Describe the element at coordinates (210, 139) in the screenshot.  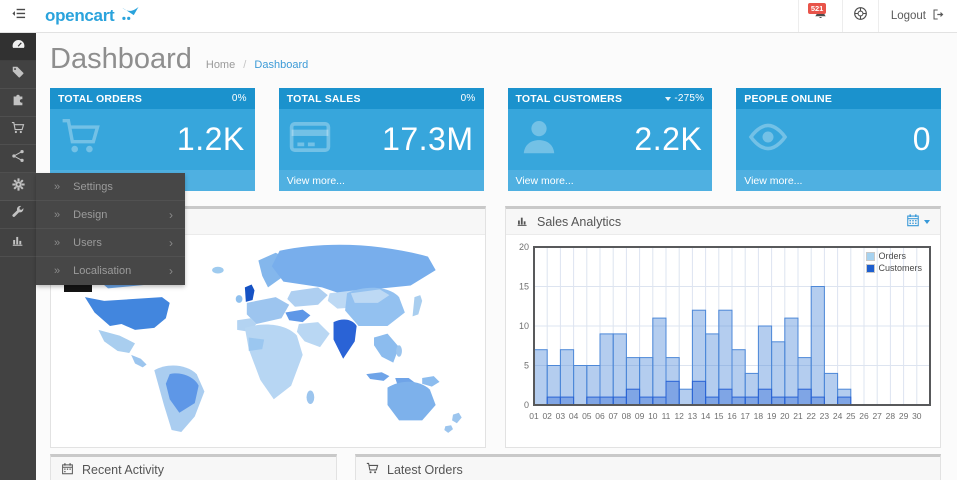
I see `tile-value: 1.2K` at that location.